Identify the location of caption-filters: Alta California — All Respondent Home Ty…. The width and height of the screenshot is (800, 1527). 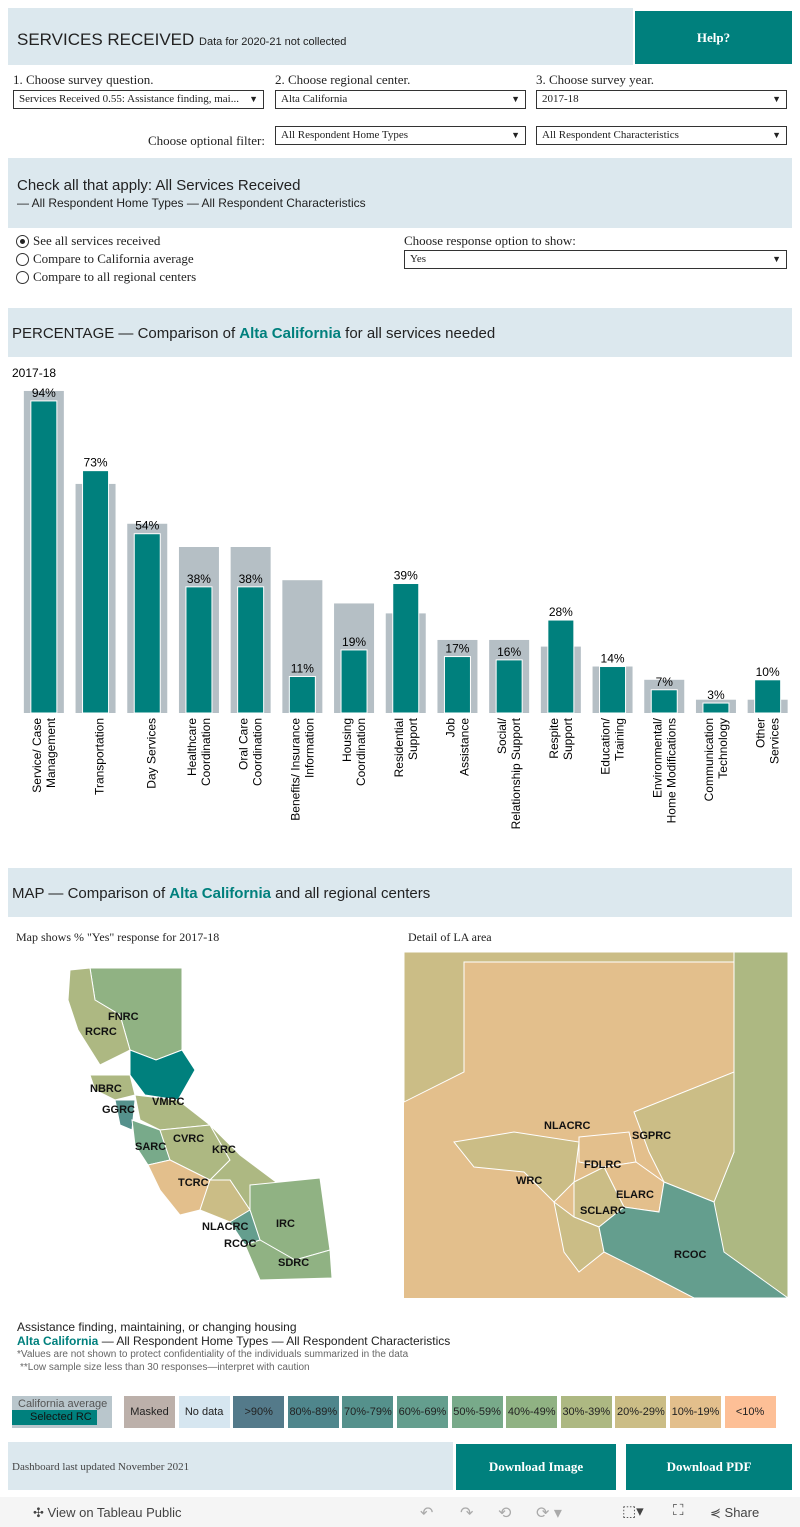
(234, 1341).